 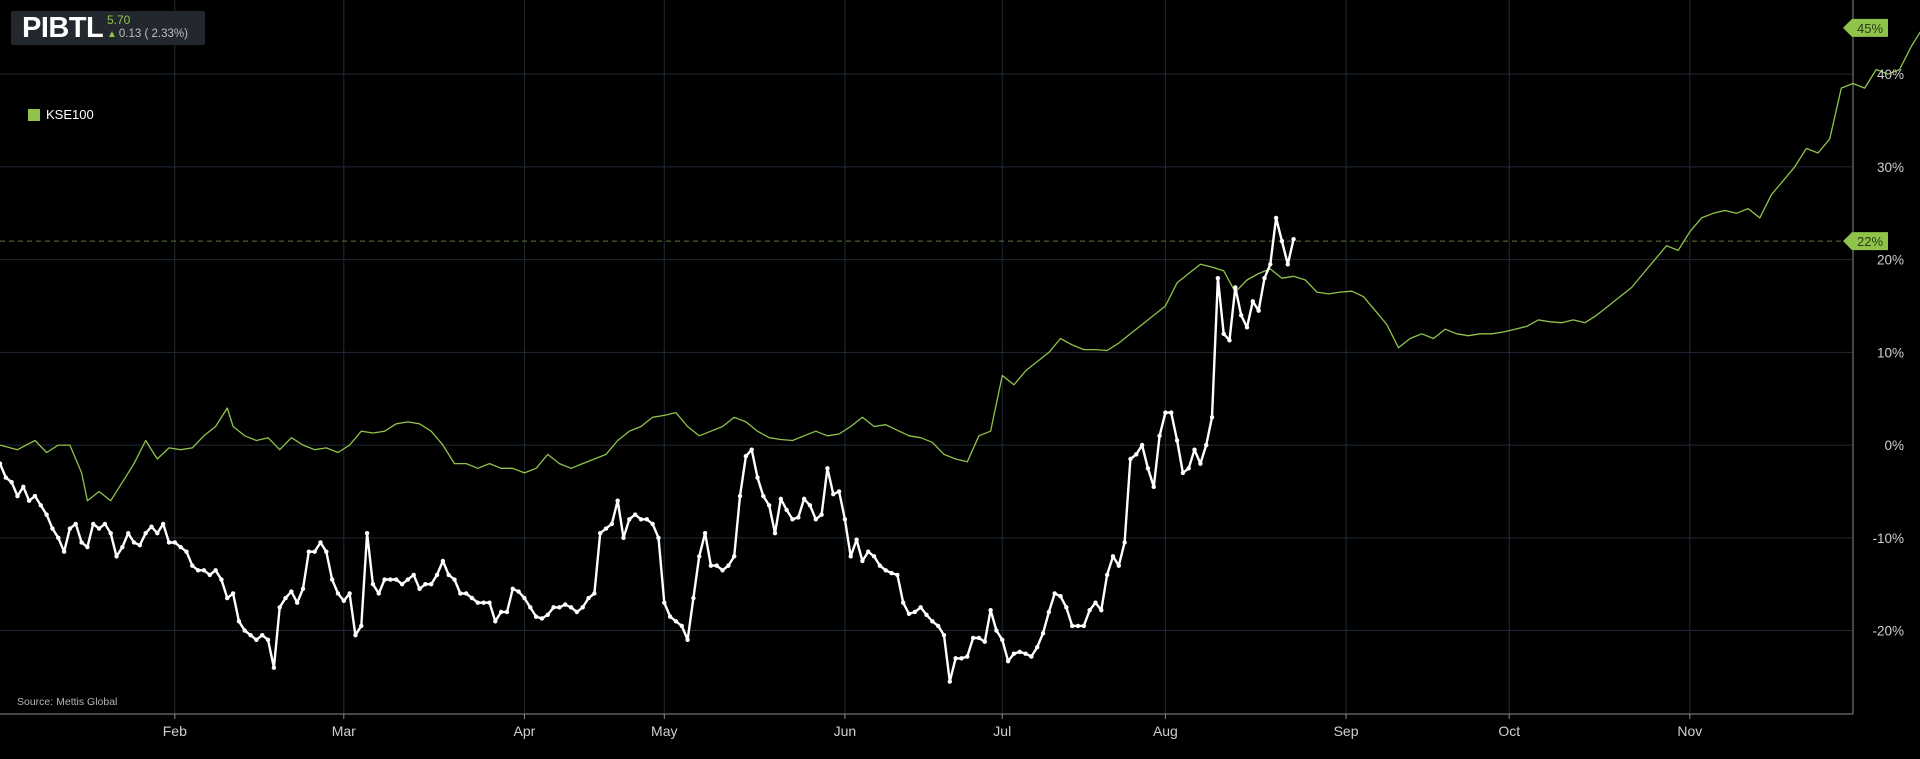 I want to click on reference-value-badge: 22%, so click(x=1865, y=241).